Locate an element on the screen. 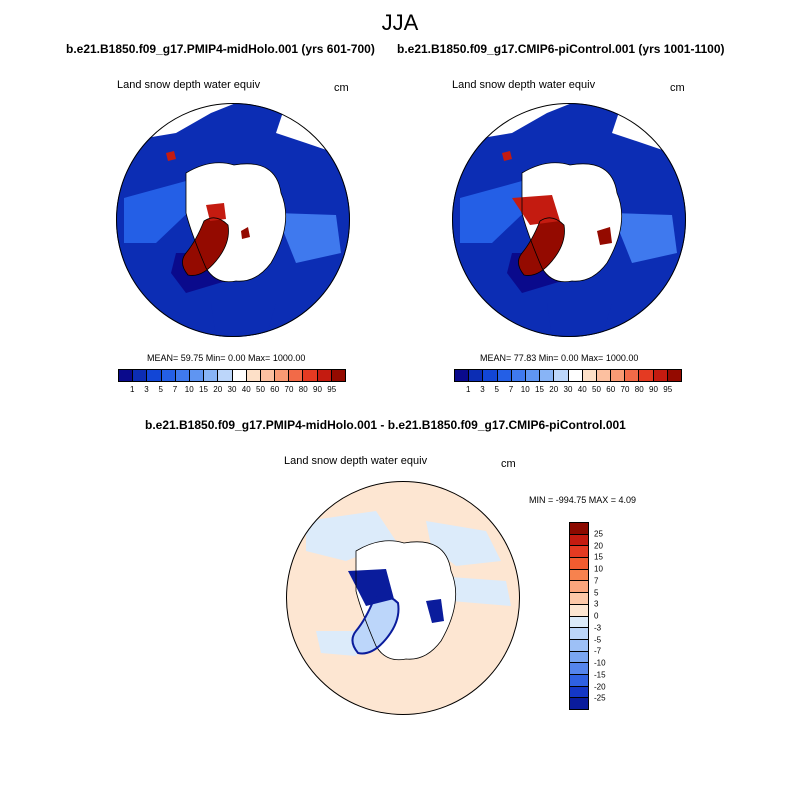 The width and height of the screenshot is (800, 800). panel-2-colorbar-tick-label: 80 is located at coordinates (639, 389).